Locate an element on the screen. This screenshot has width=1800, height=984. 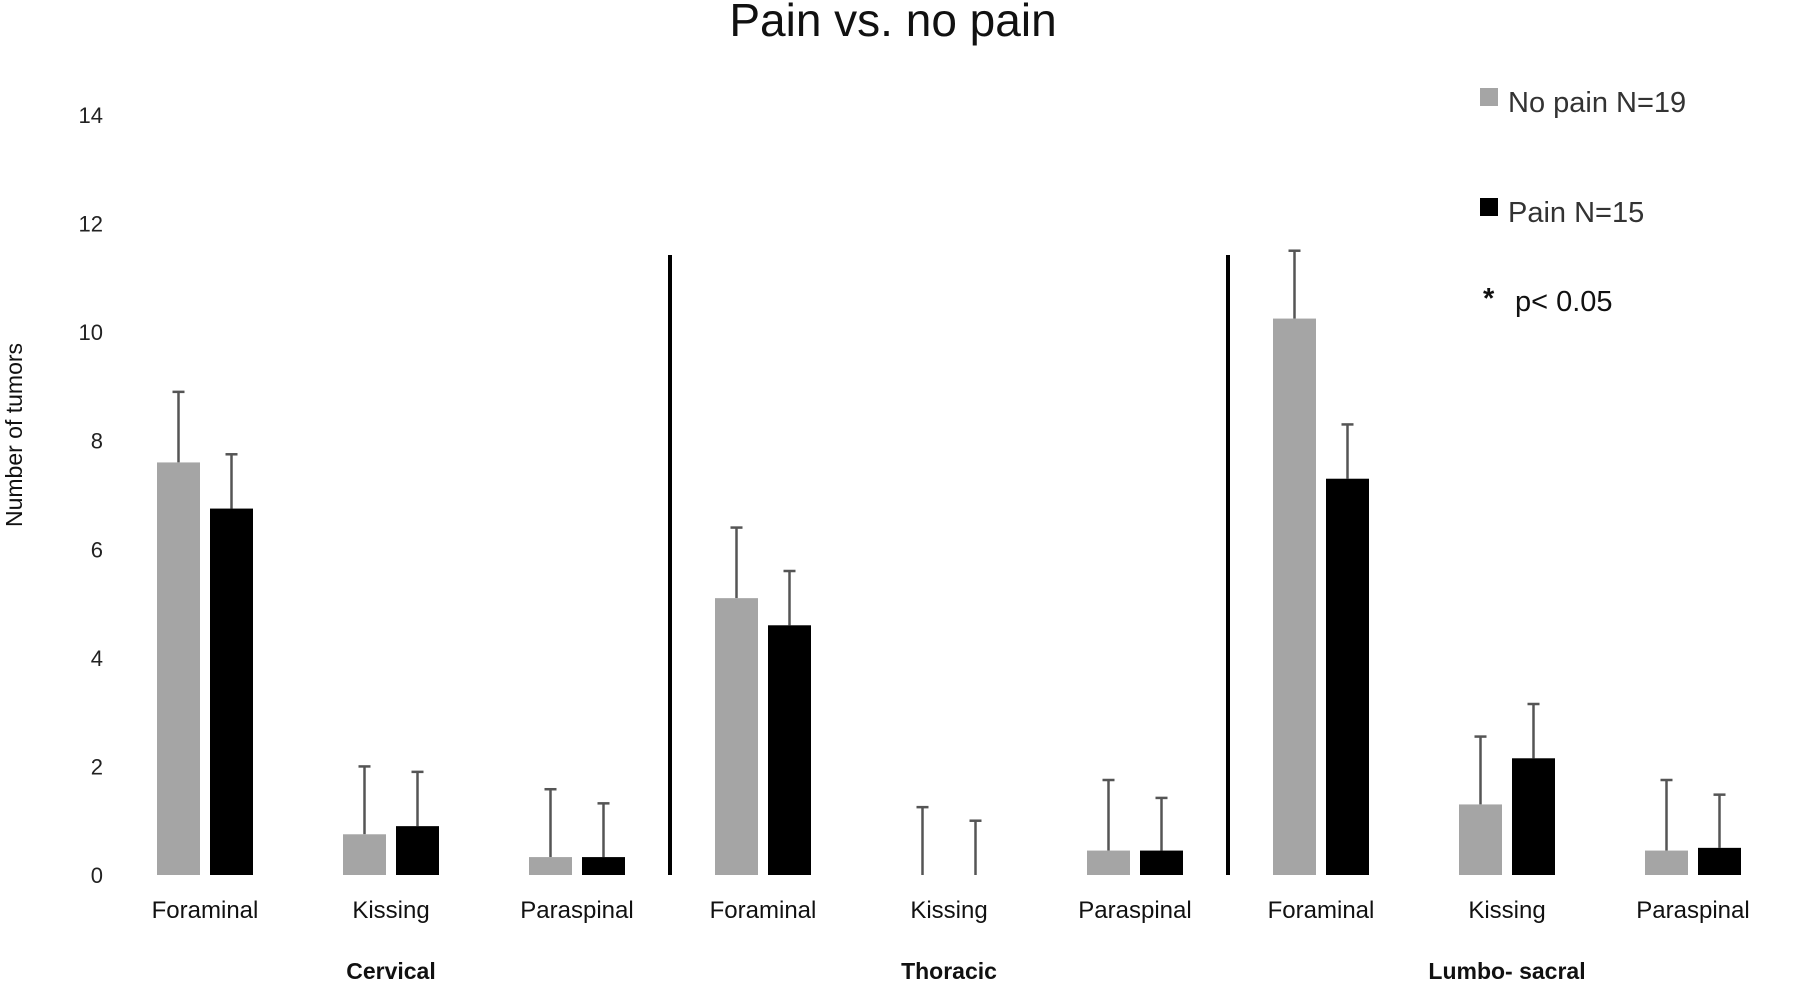
significance-asterisk: * is located at coordinates (1489, 299).